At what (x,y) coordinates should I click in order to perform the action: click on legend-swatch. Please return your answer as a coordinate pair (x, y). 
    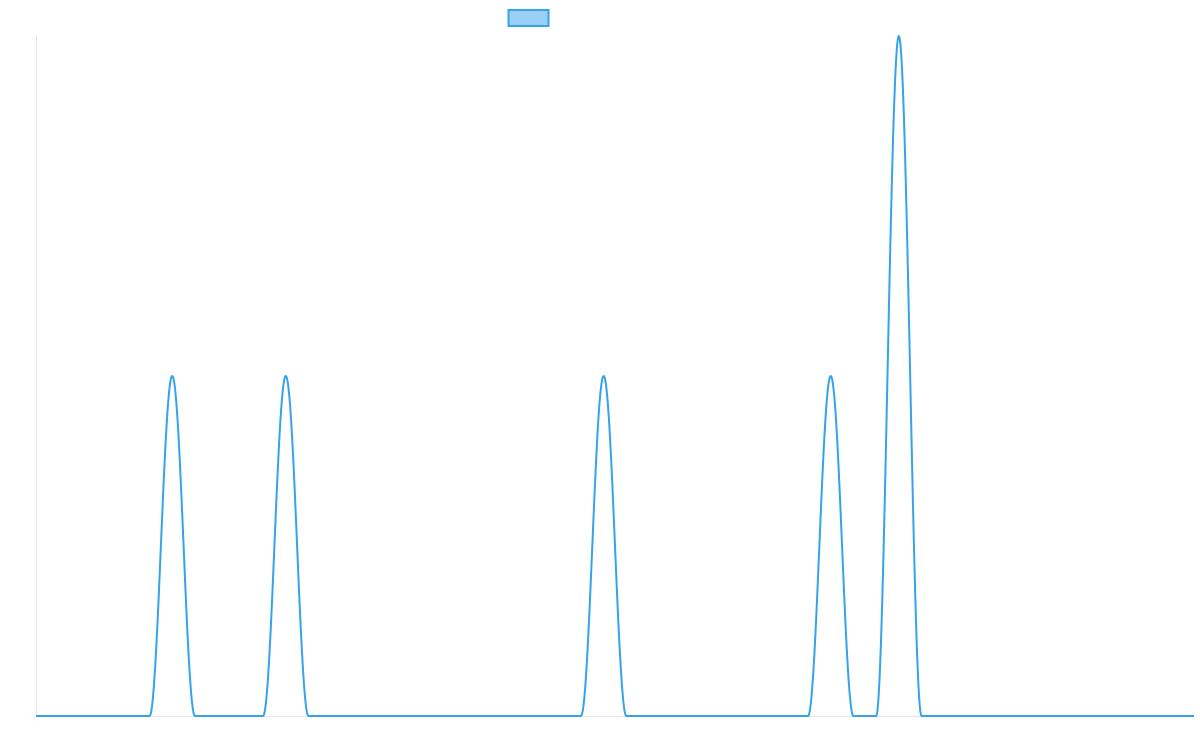
    Looking at the image, I should click on (528, 18).